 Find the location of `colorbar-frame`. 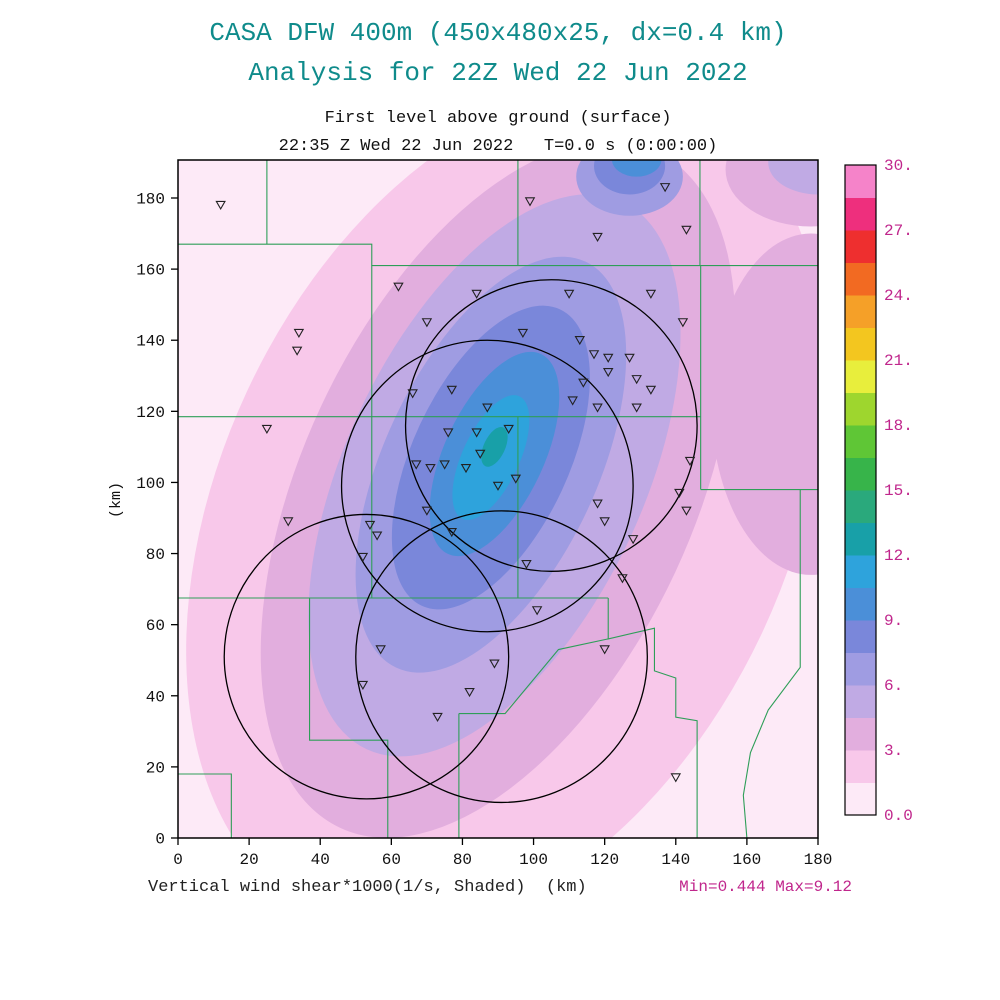

colorbar-frame is located at coordinates (860, 490).